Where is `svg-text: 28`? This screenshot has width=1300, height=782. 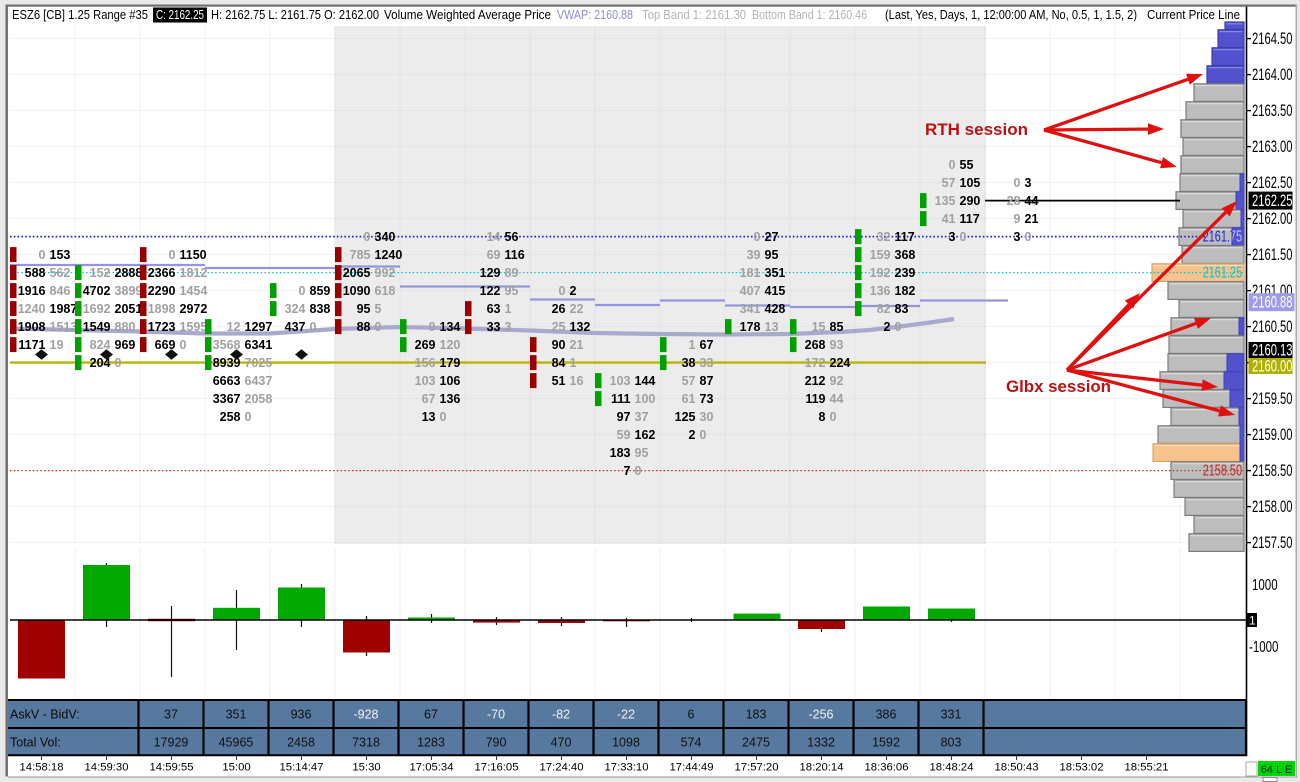
svg-text: 28 is located at coordinates (1014, 201).